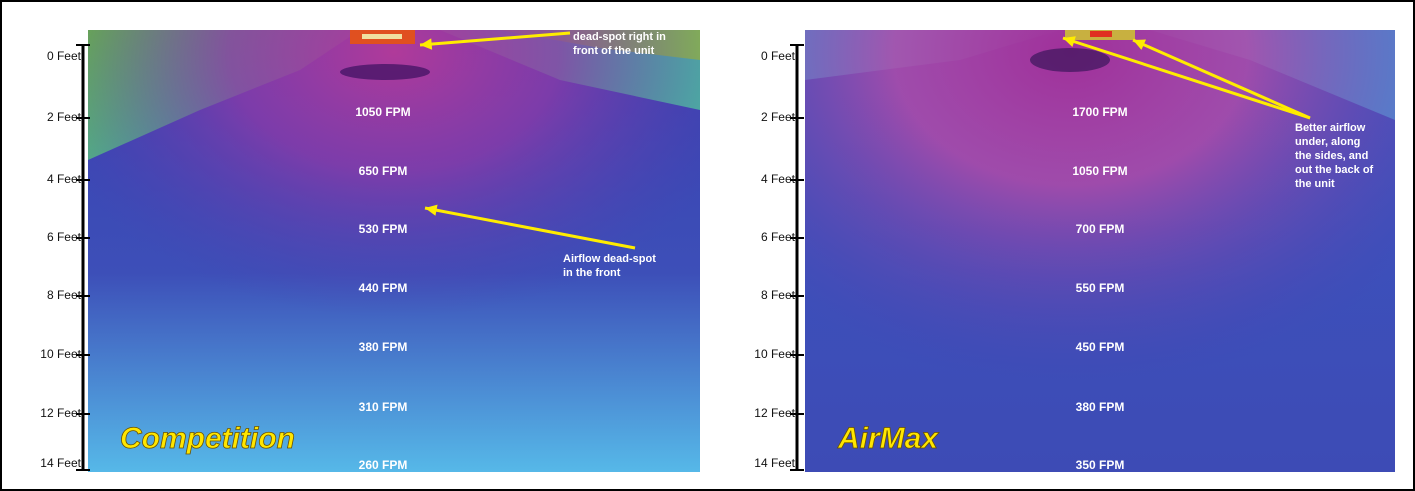 This screenshot has height=491, width=1415. Describe the element at coordinates (615, 9) in the screenshot. I see `annotation-line: Exhaust slightly` at that location.